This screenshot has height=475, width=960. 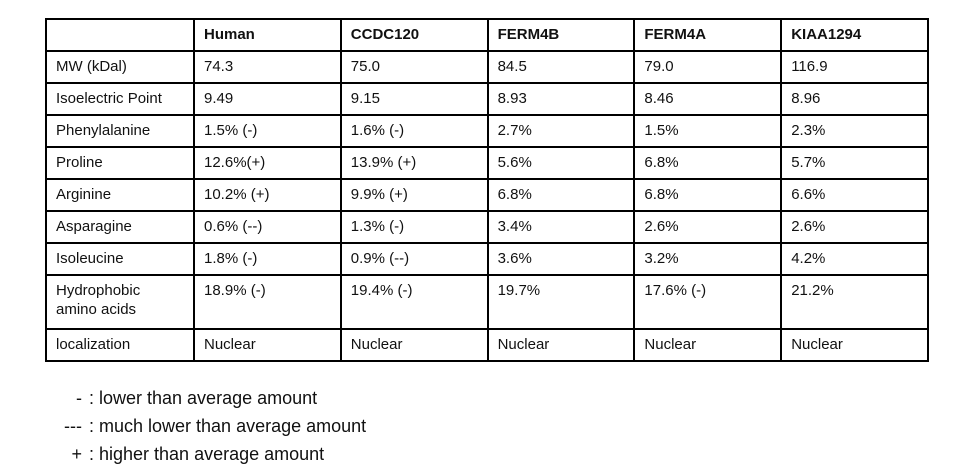 I want to click on table-cell: 13.9% (+), so click(x=414, y=163).